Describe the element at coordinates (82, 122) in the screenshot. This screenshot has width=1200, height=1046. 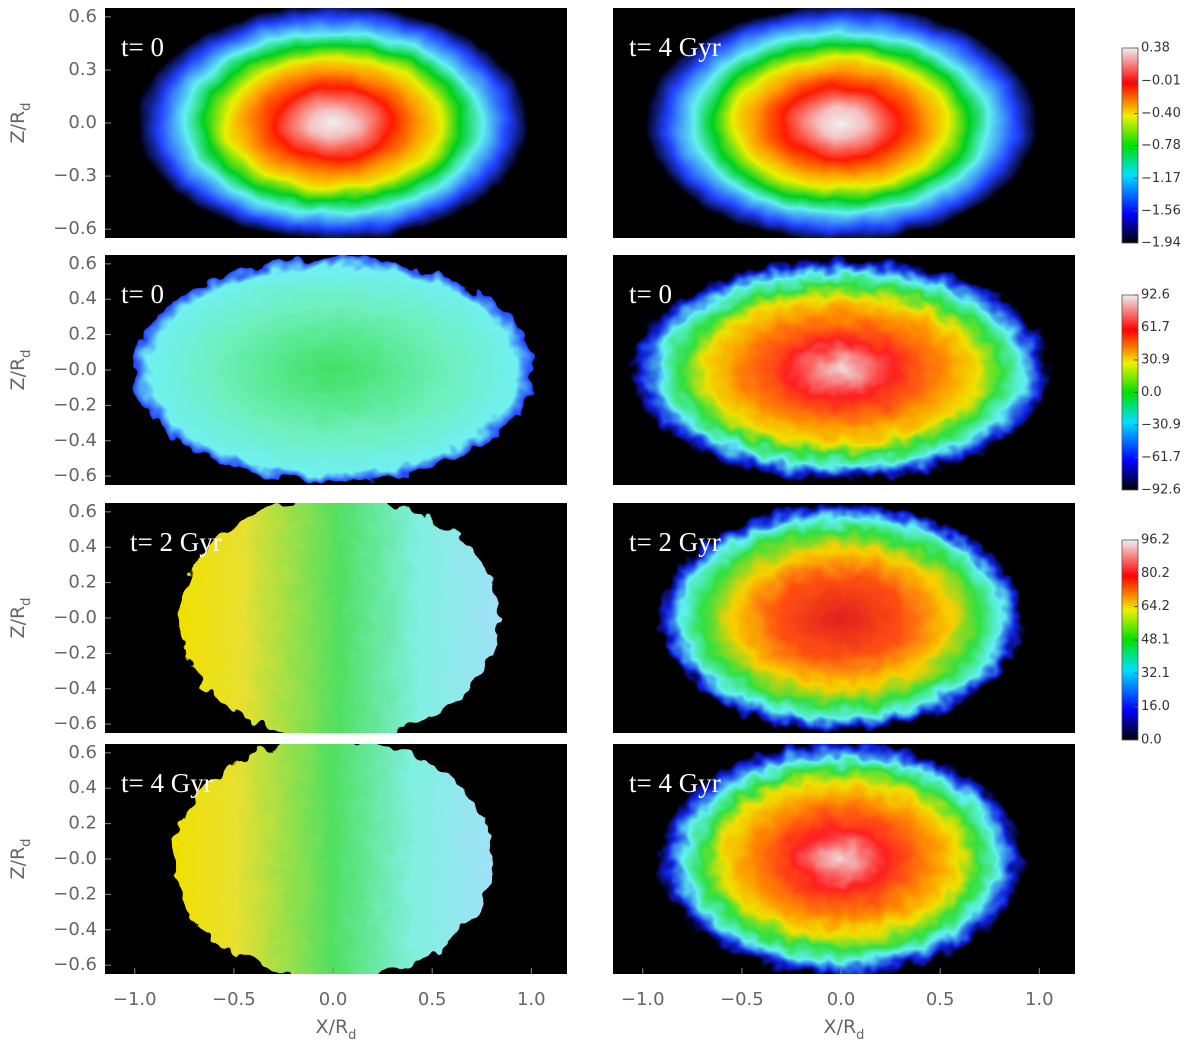
I see `y-tick-label: 0.0` at that location.